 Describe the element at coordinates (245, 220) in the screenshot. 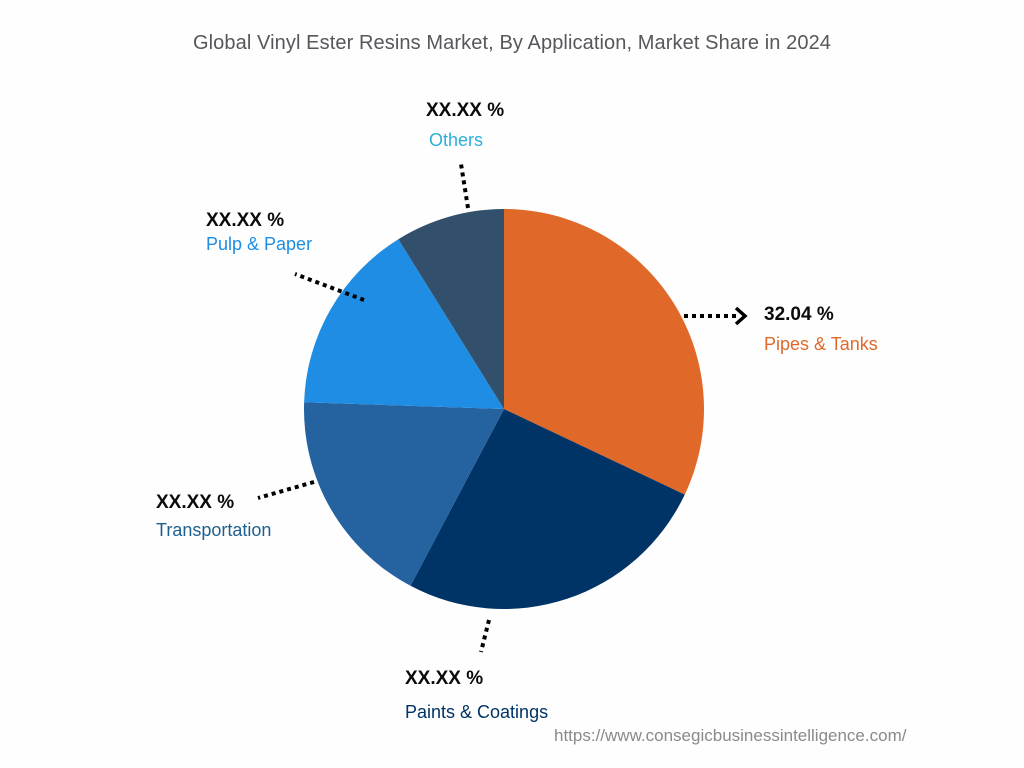

I see `pct-pulp-paper: XX.XX %` at that location.